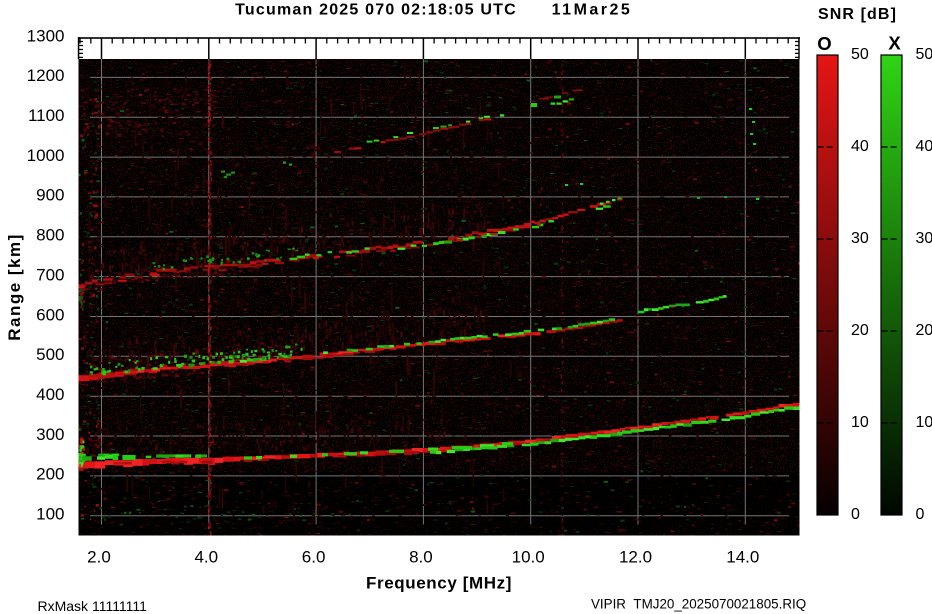 Image resolution: width=932 pixels, height=614 pixels. Describe the element at coordinates (206, 557) in the screenshot. I see `svg-text: 4.0` at that location.